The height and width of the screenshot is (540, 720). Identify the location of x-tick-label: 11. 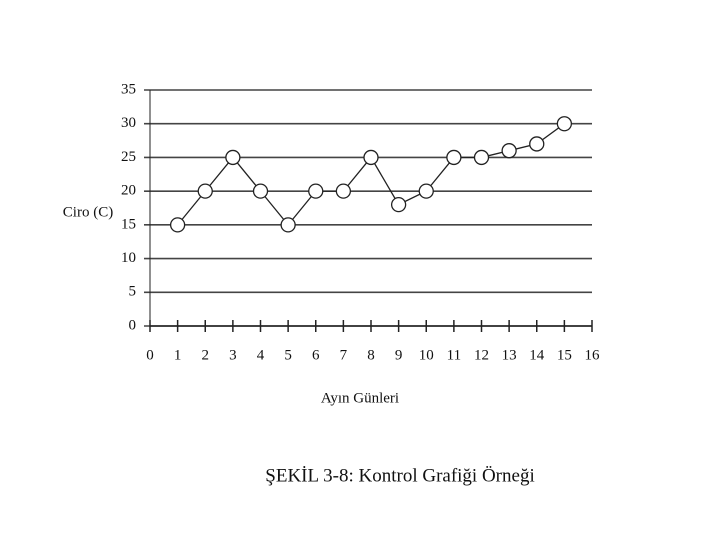
(454, 355).